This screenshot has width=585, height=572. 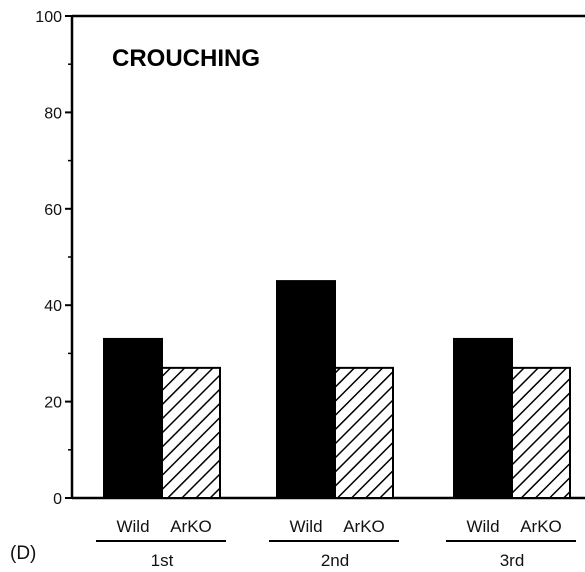 I want to click on group-label: 3rd, so click(x=512, y=560).